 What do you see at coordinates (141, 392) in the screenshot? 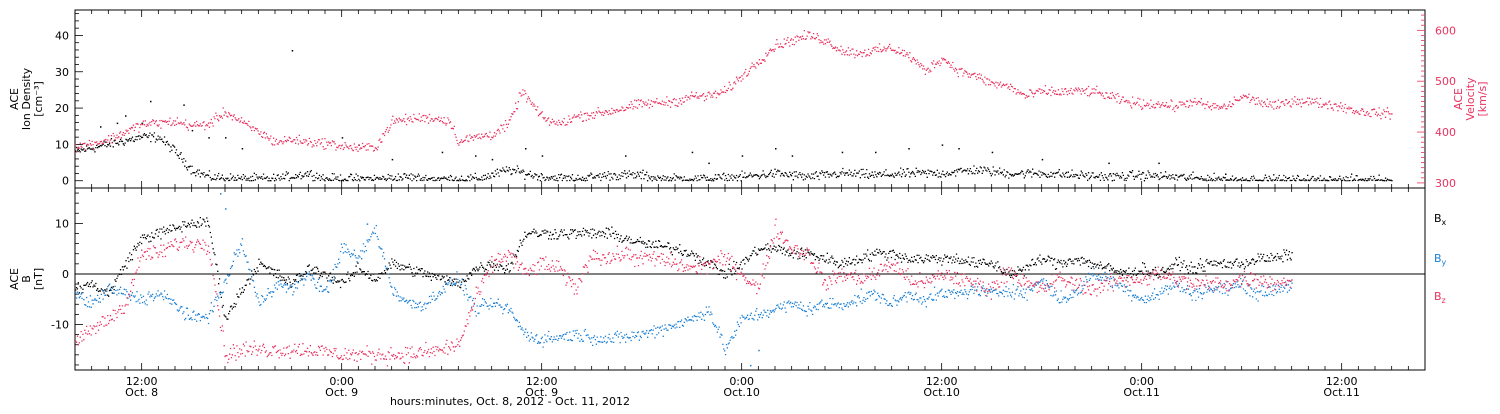
I see `x-tick-day-label: Oct. 8` at bounding box center [141, 392].